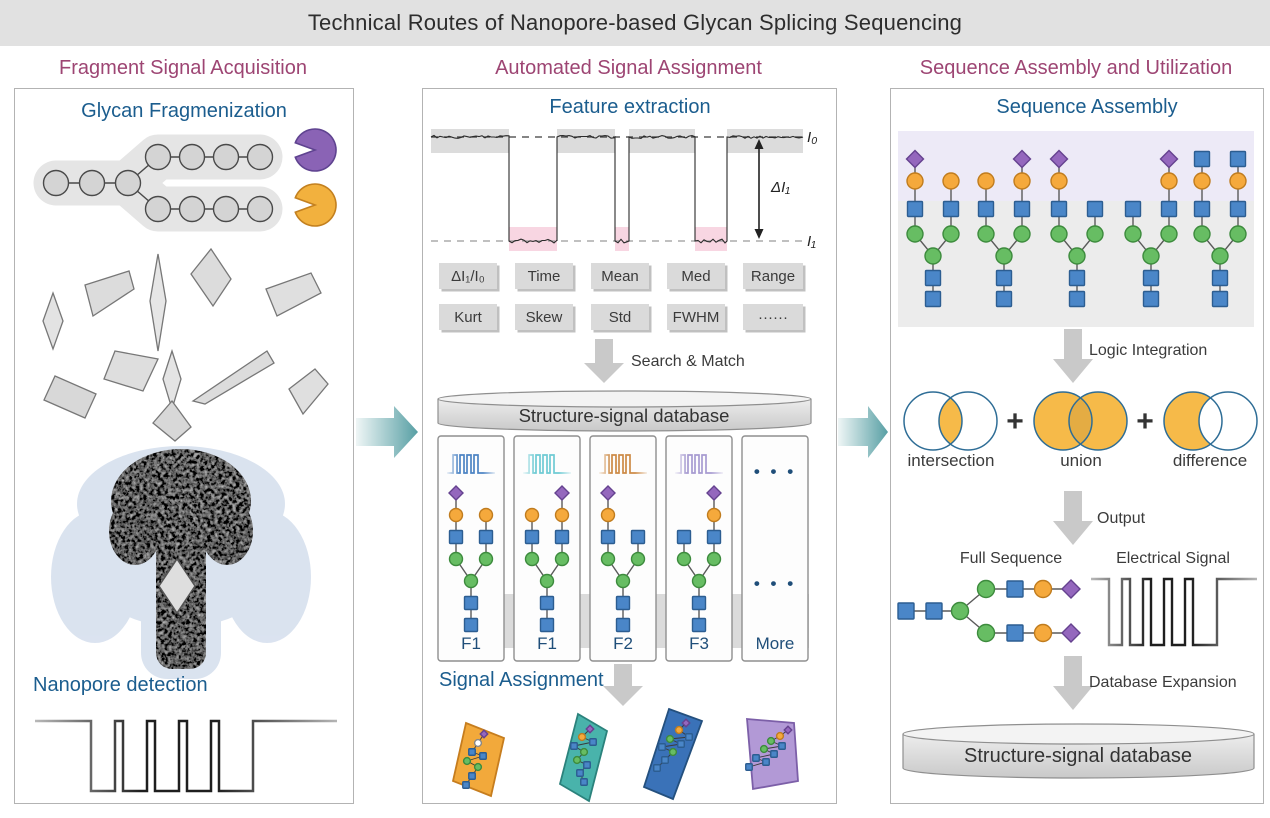  I want to click on venn-label-difference: difference, so click(1210, 460).